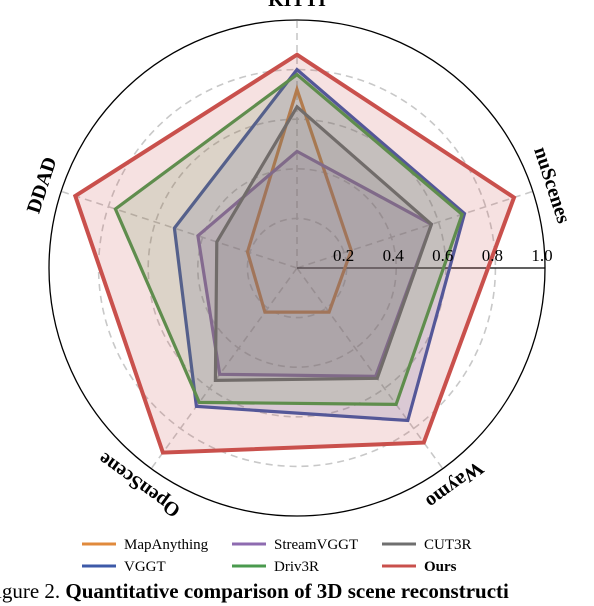 Image resolution: width=594 pixels, height=606 pixels. I want to click on caption-prefix: igure 2., so click(32, 591).